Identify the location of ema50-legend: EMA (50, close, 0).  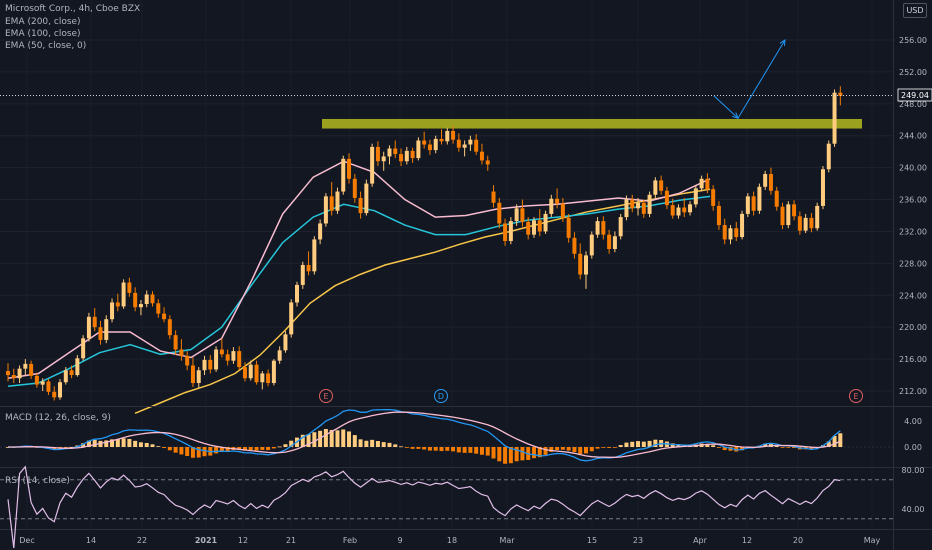
(46, 46).